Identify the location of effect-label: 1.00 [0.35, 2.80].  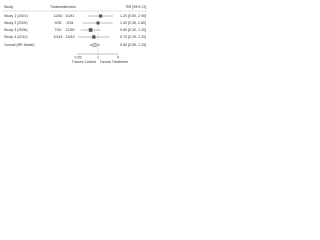
(133, 23).